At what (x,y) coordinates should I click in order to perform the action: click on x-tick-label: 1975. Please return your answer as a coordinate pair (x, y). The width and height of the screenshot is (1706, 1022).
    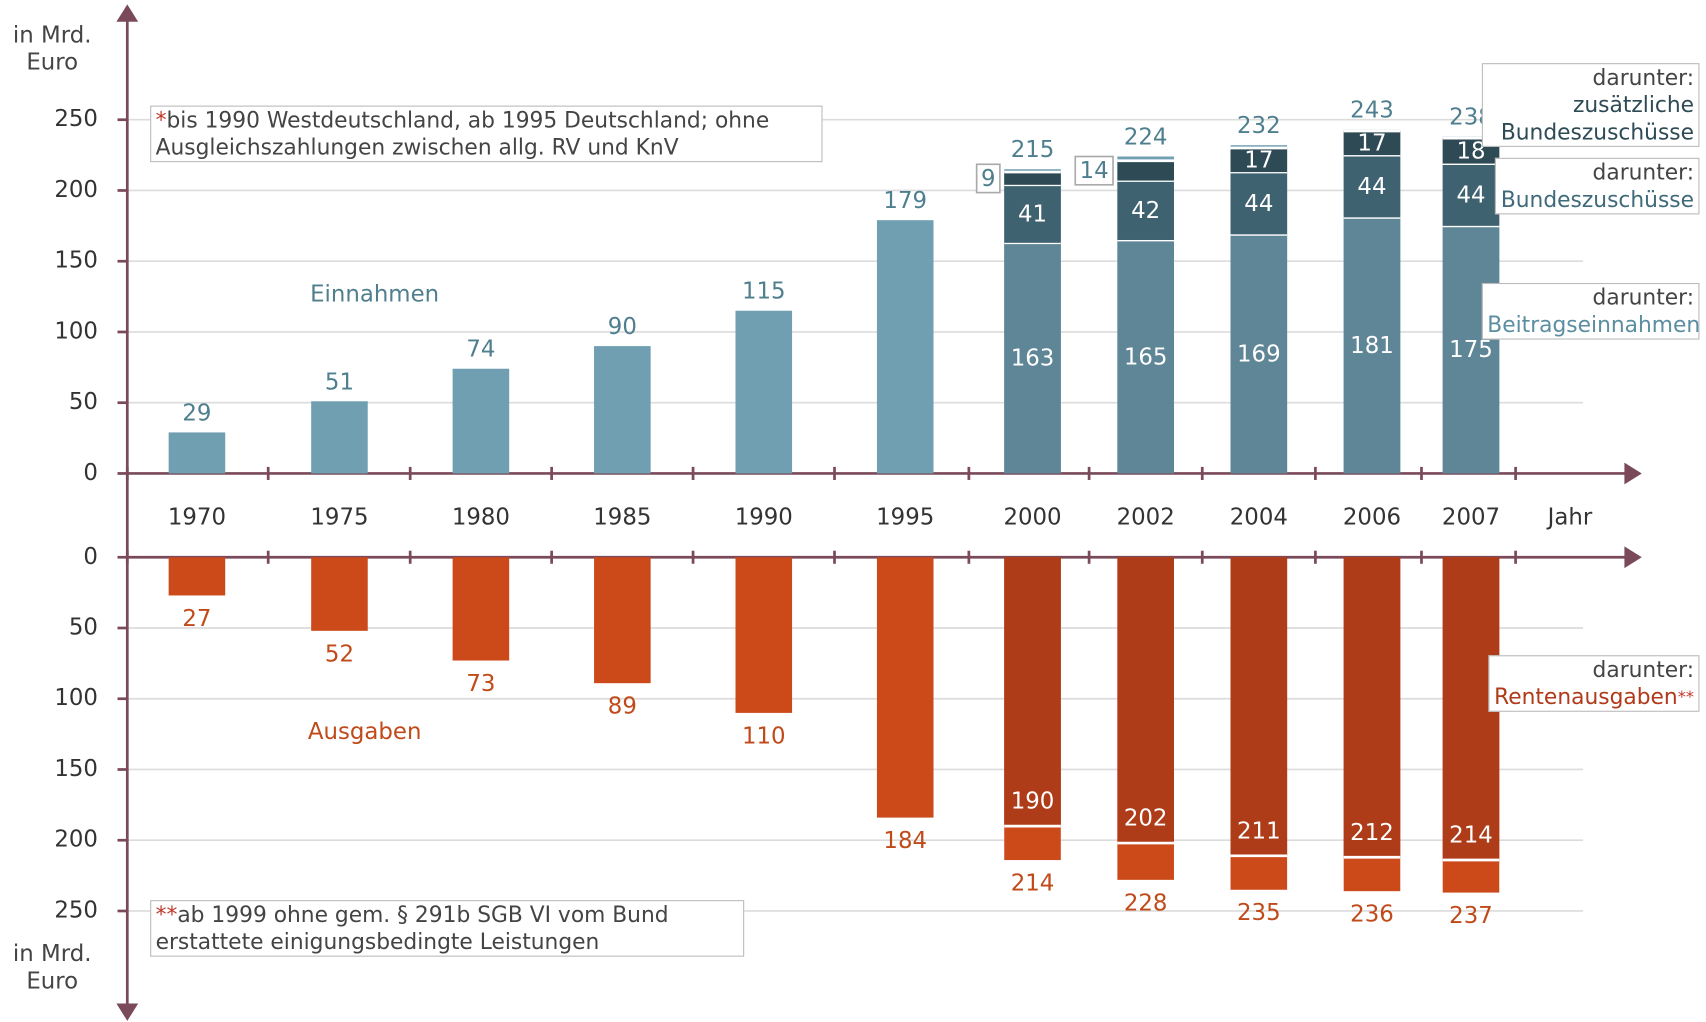
    Looking at the image, I should click on (339, 518).